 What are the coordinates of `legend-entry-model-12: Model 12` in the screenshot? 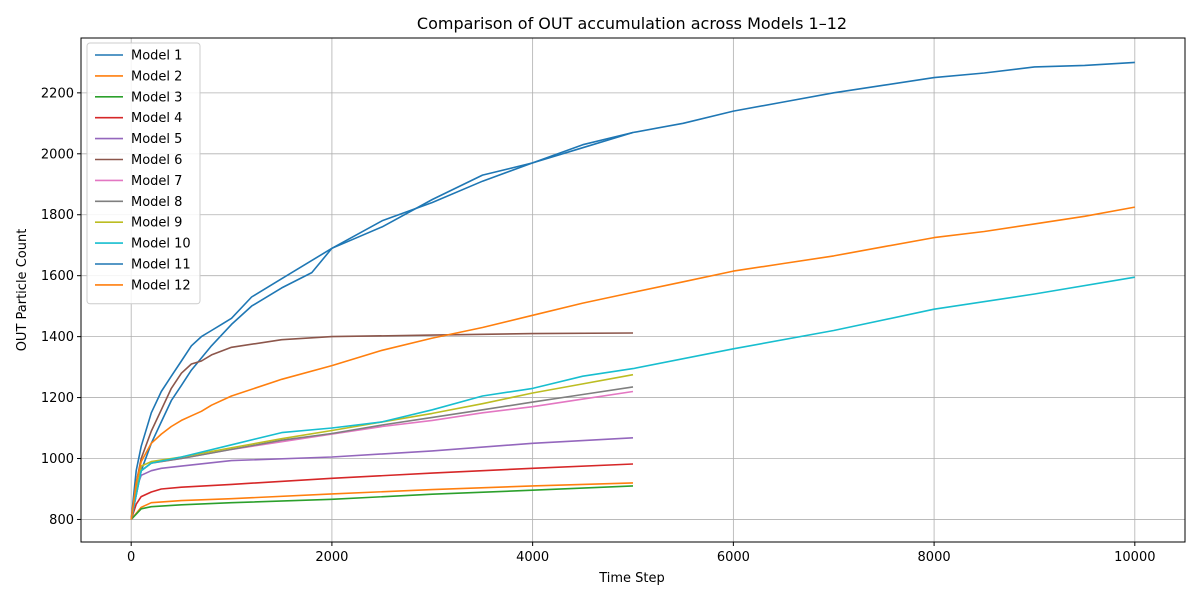 It's located at (161, 285).